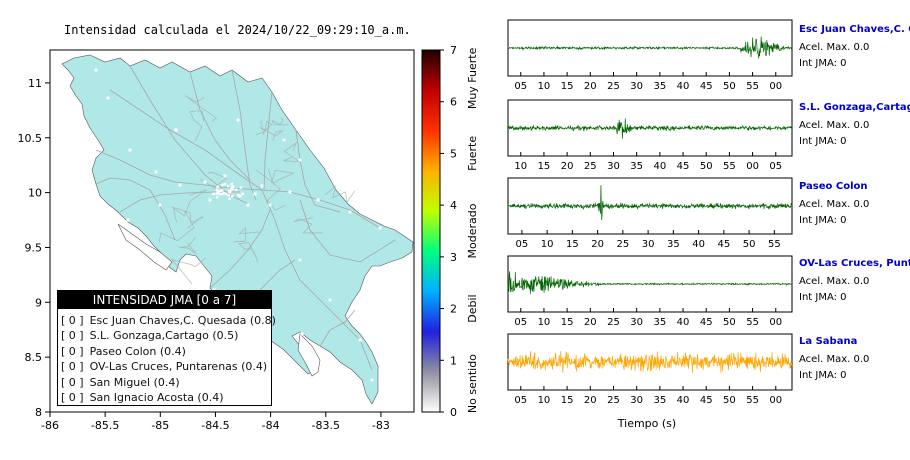 The image size is (910, 460). What do you see at coordinates (659, 322) in the screenshot?
I see `waveform-tick-label: 35` at bounding box center [659, 322].